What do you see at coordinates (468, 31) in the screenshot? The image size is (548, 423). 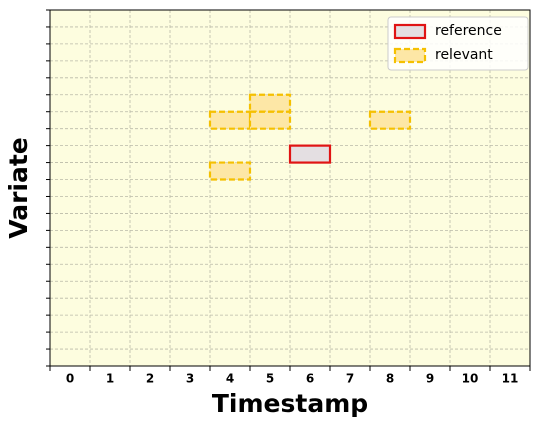 I see `legend-label: reference` at bounding box center [468, 31].